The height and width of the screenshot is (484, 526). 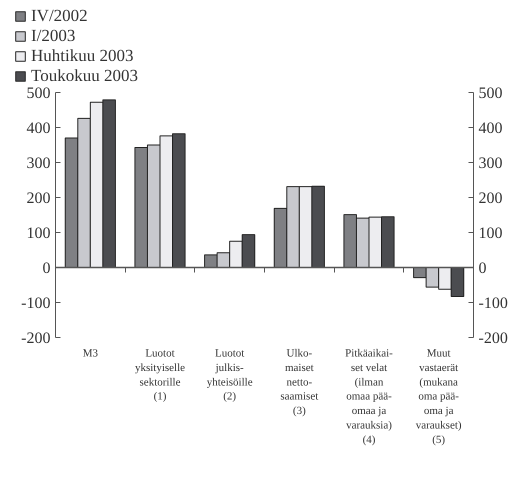 I want to click on legend-label: I/2003, so click(x=53, y=36).